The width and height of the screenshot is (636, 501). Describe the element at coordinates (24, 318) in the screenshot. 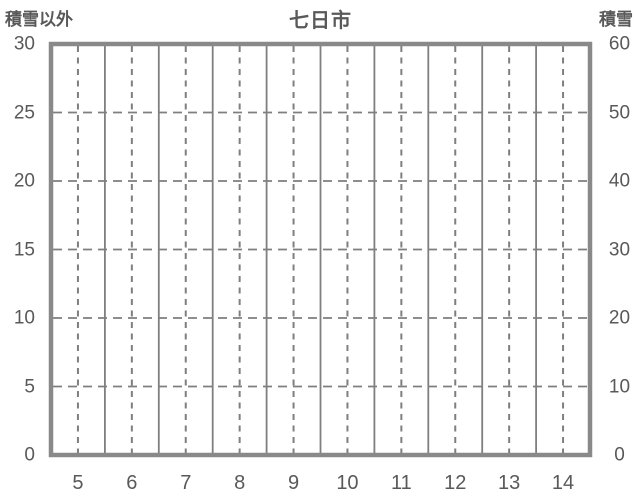

I see `y-tick-label-left: 10` at that location.